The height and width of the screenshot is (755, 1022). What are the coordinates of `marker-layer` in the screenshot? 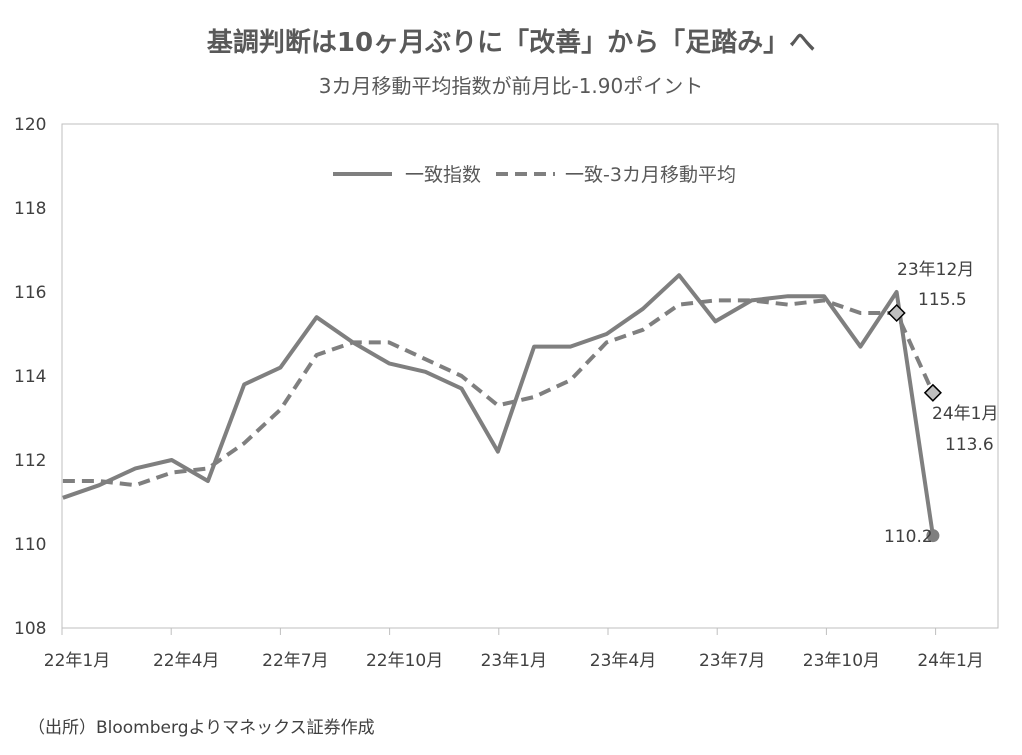 It's located at (914, 423).